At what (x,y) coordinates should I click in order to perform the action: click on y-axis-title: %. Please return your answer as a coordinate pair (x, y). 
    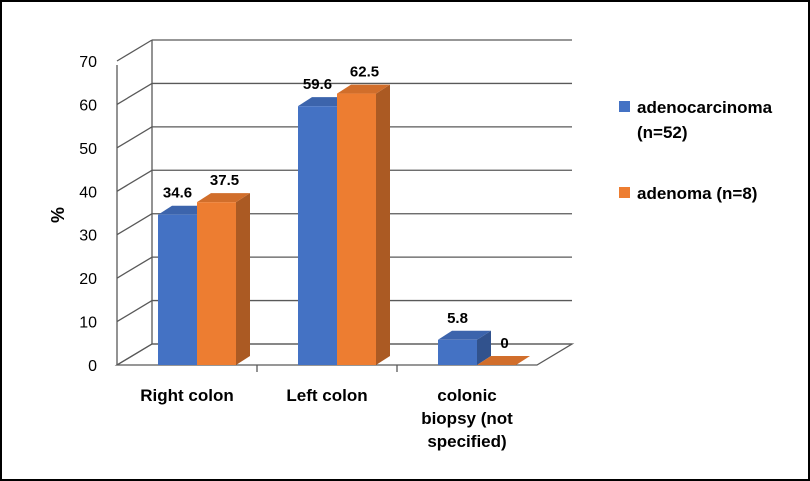
    Looking at the image, I should click on (58, 215).